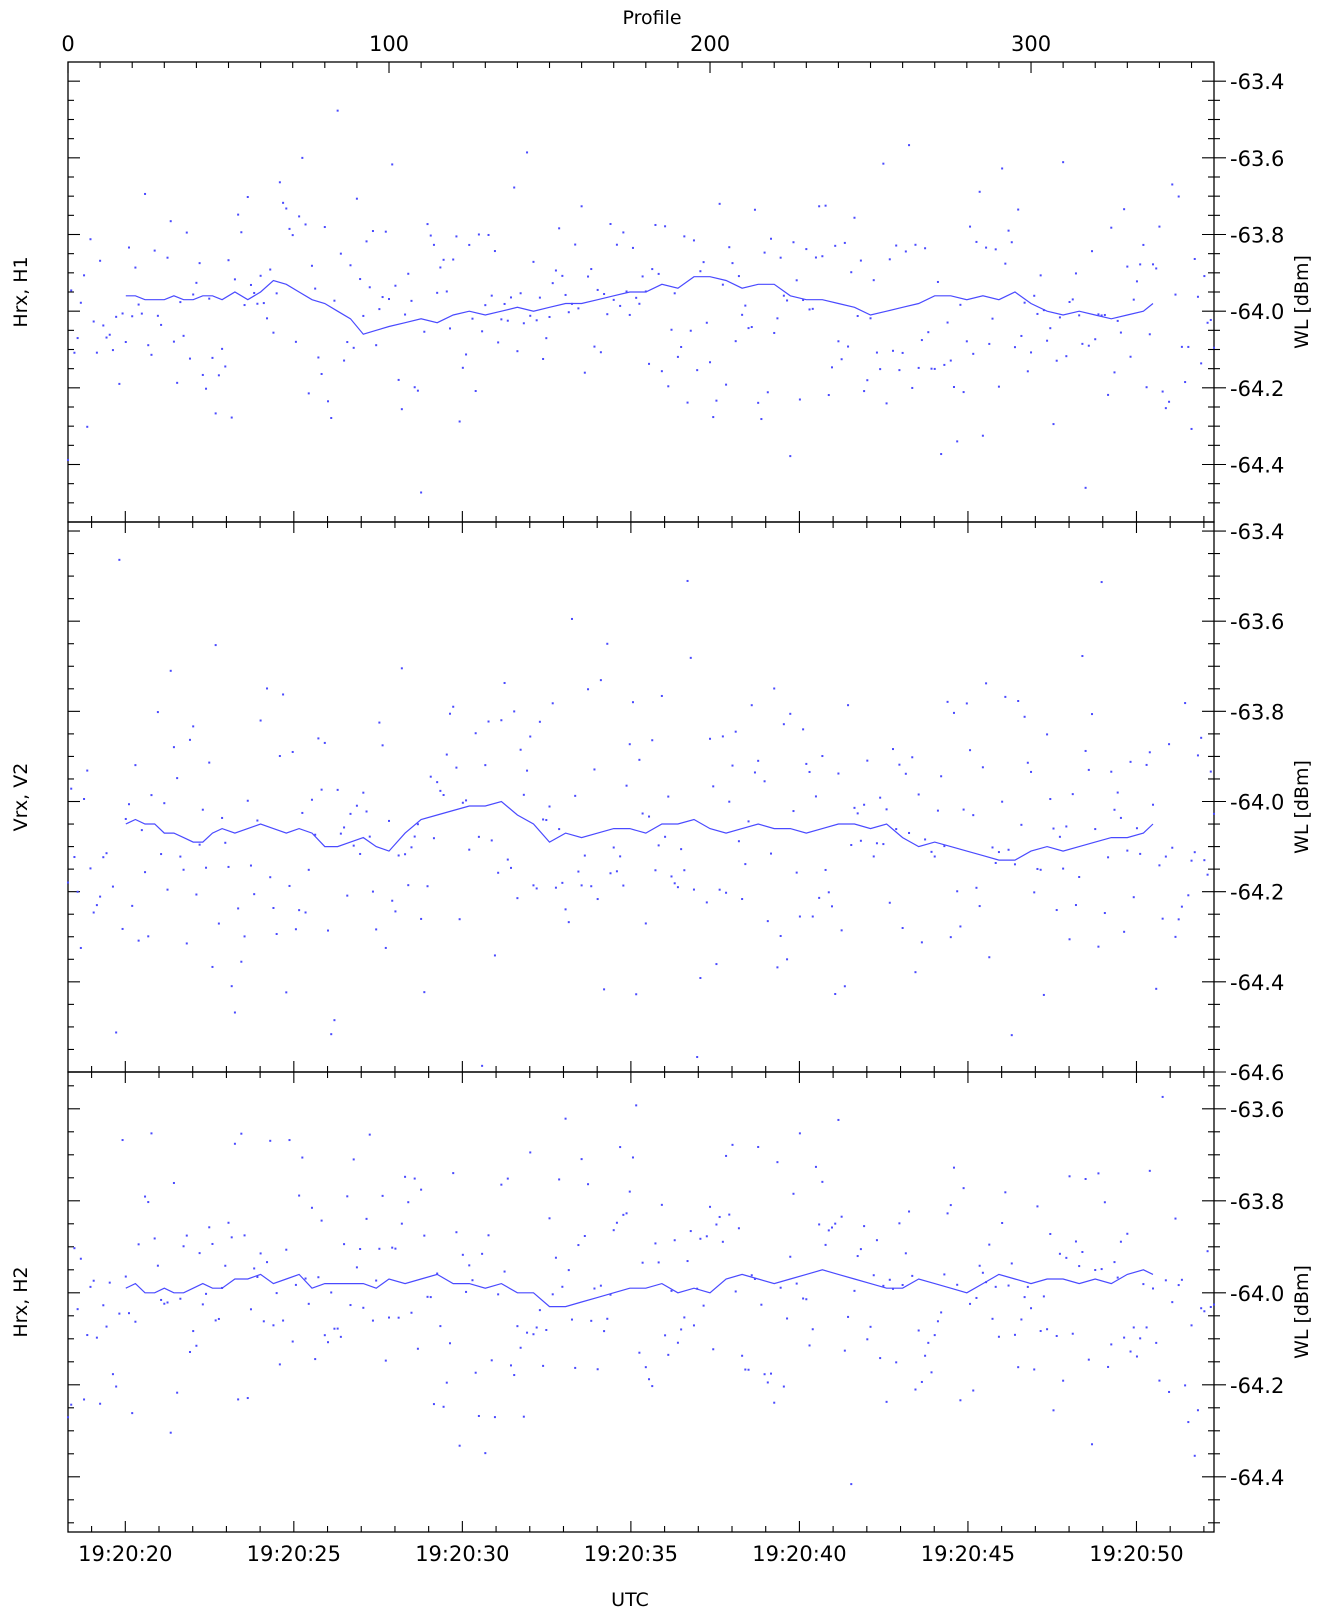 The height and width of the screenshot is (1620, 1334). What do you see at coordinates (1257, 712) in the screenshot?
I see `y-tick-label: -63.8` at bounding box center [1257, 712].